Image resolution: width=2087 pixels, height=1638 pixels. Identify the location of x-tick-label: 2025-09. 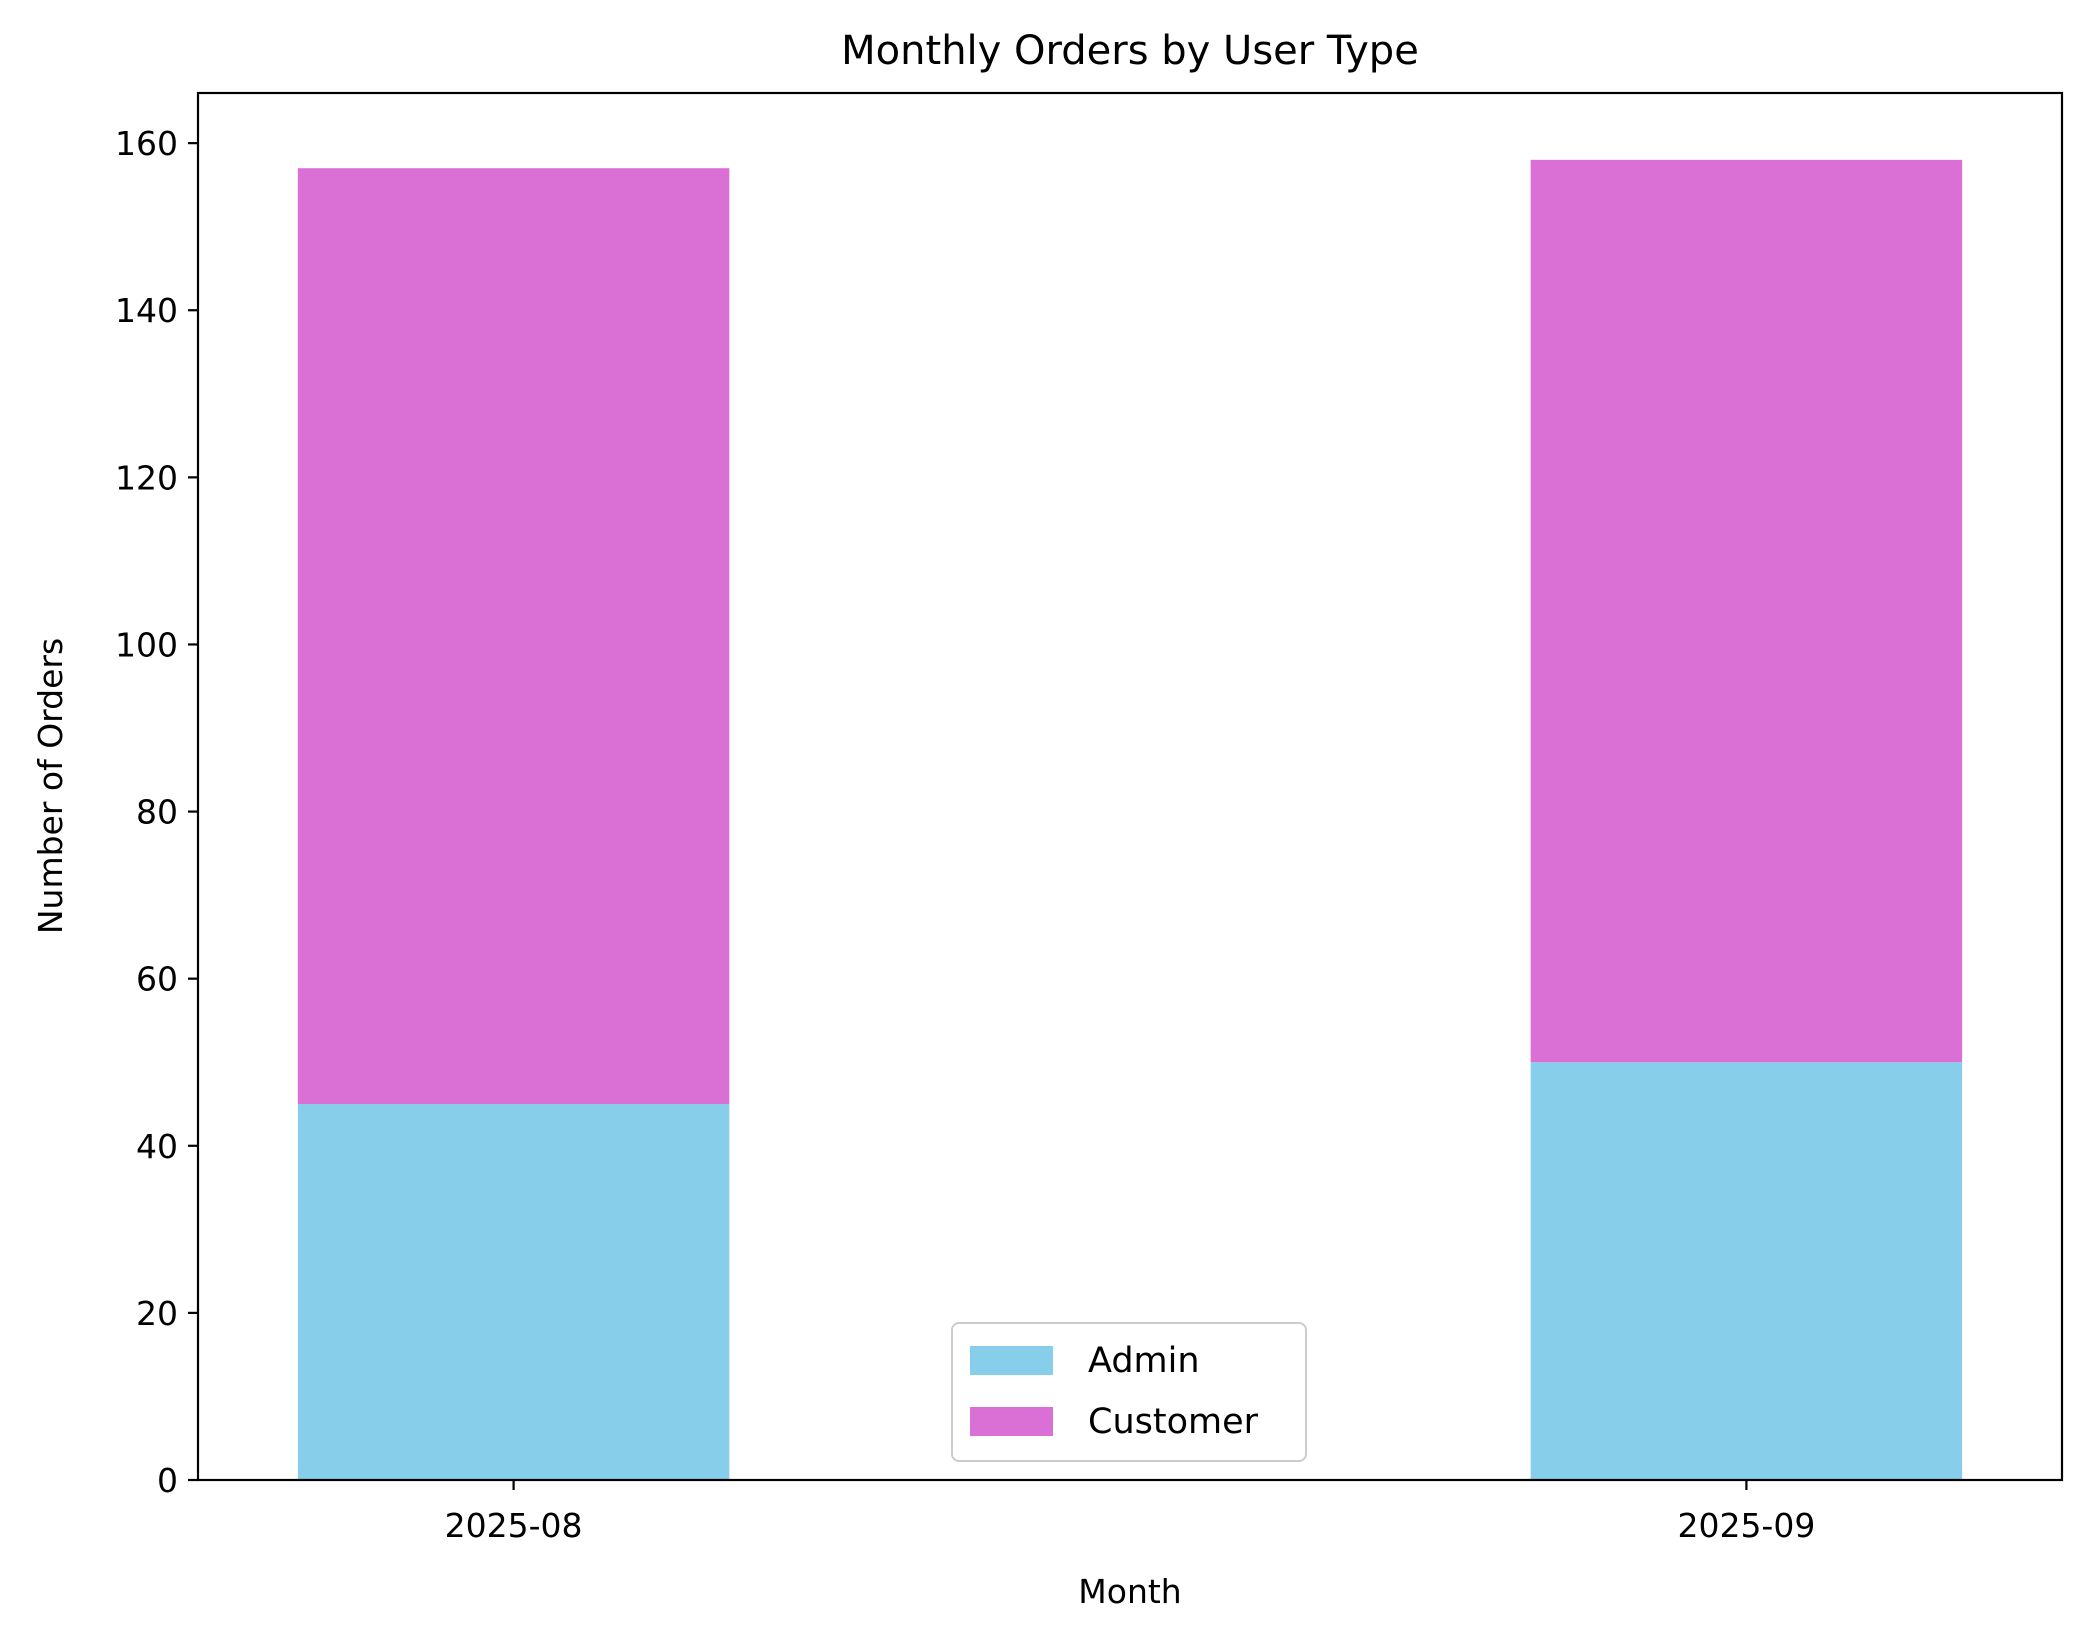
(1746, 1525).